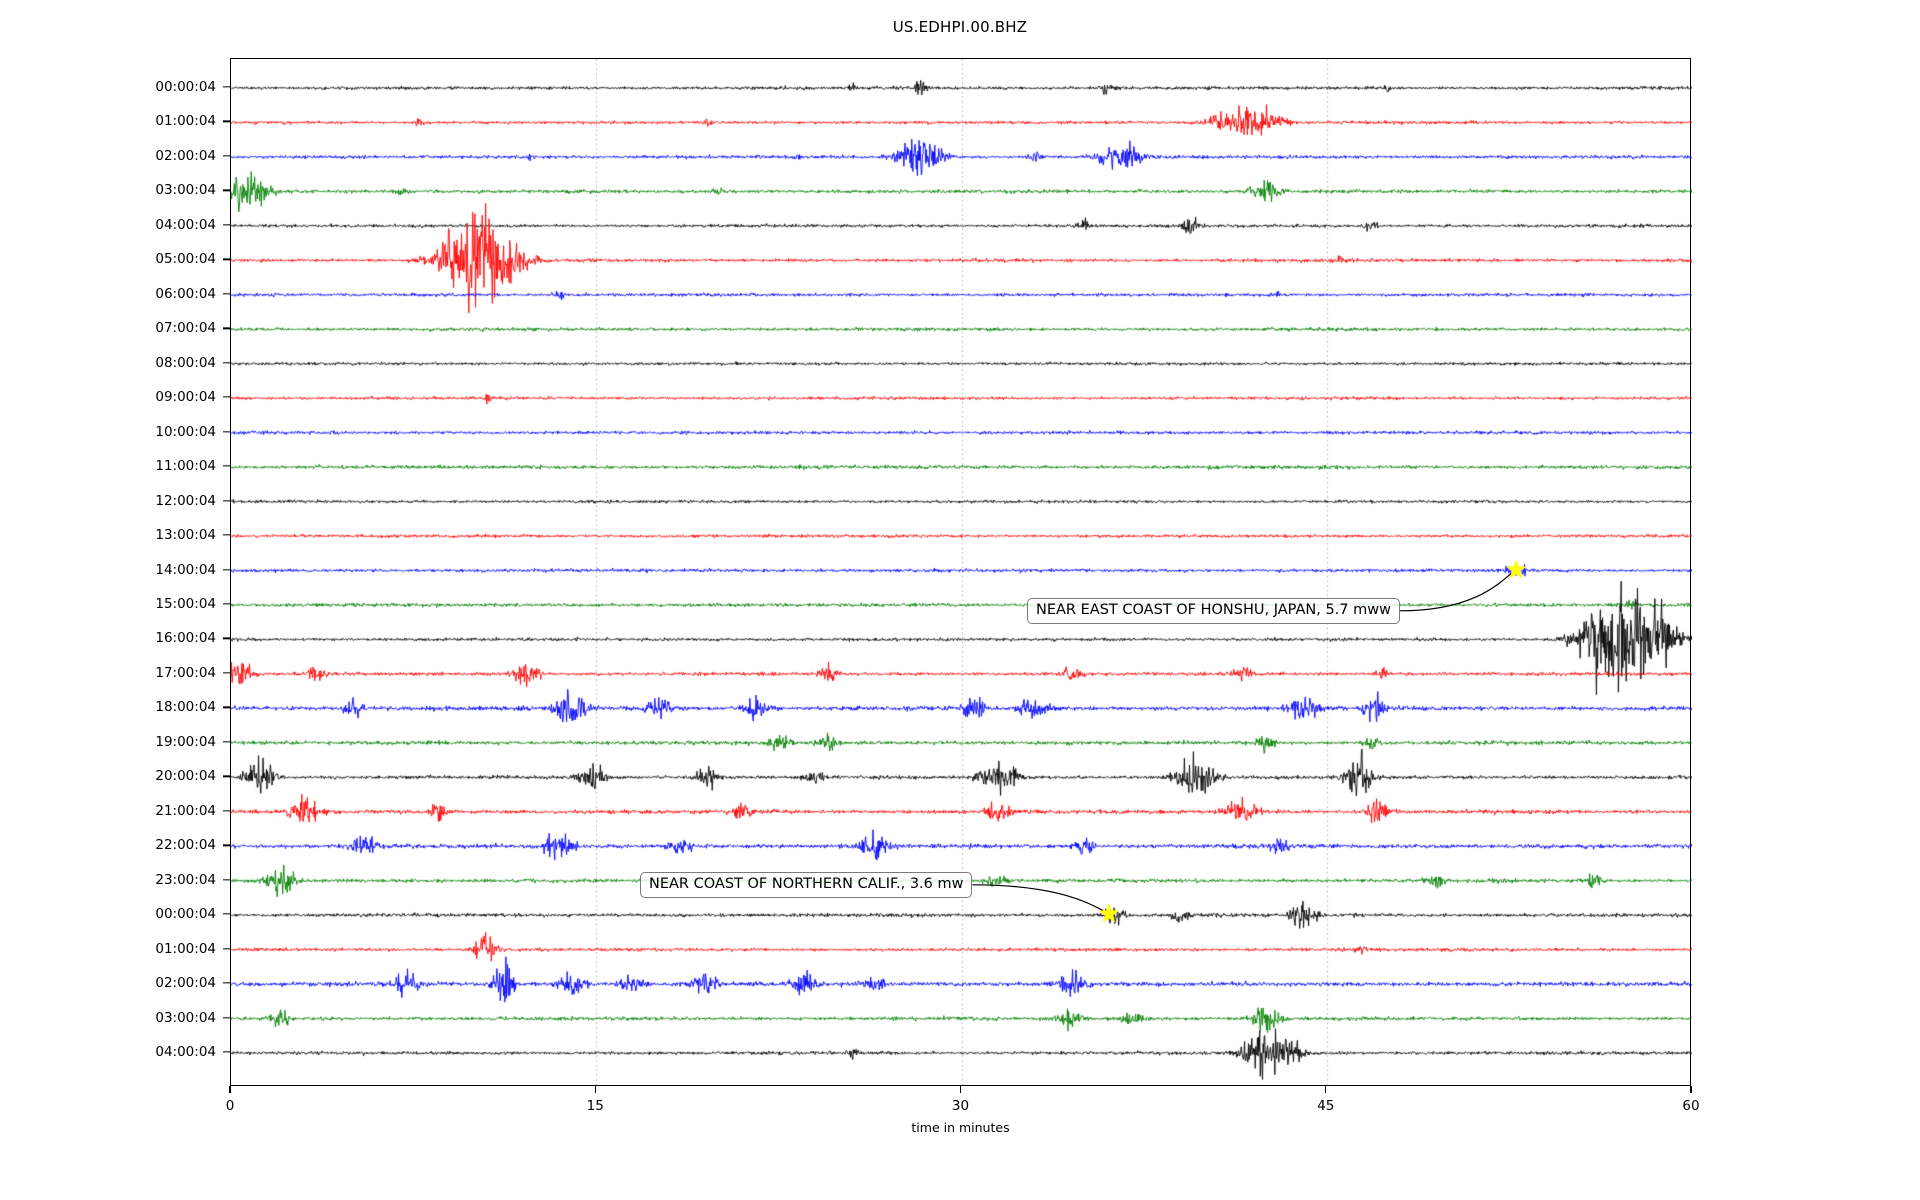  I want to click on x-axis-title: time in minutes, so click(960, 1127).